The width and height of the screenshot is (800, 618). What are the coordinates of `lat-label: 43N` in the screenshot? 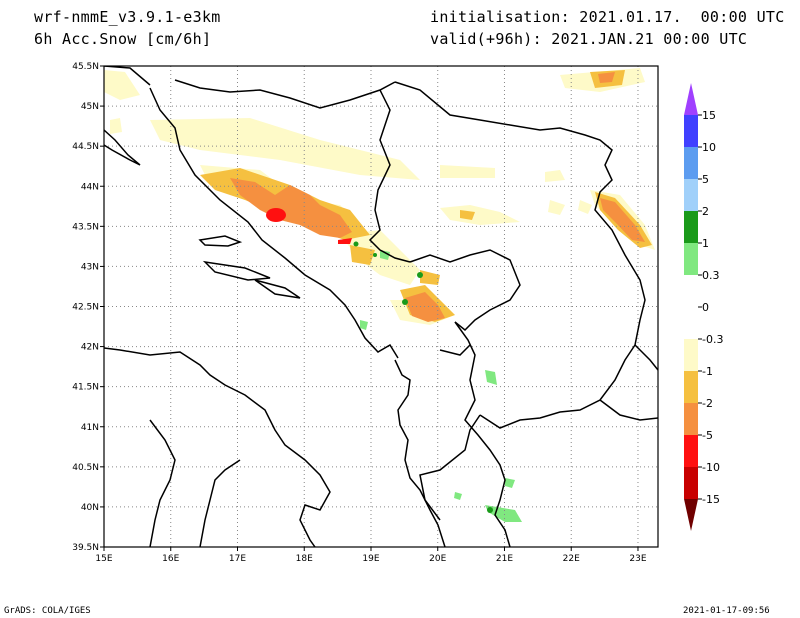 It's located at (90, 267).